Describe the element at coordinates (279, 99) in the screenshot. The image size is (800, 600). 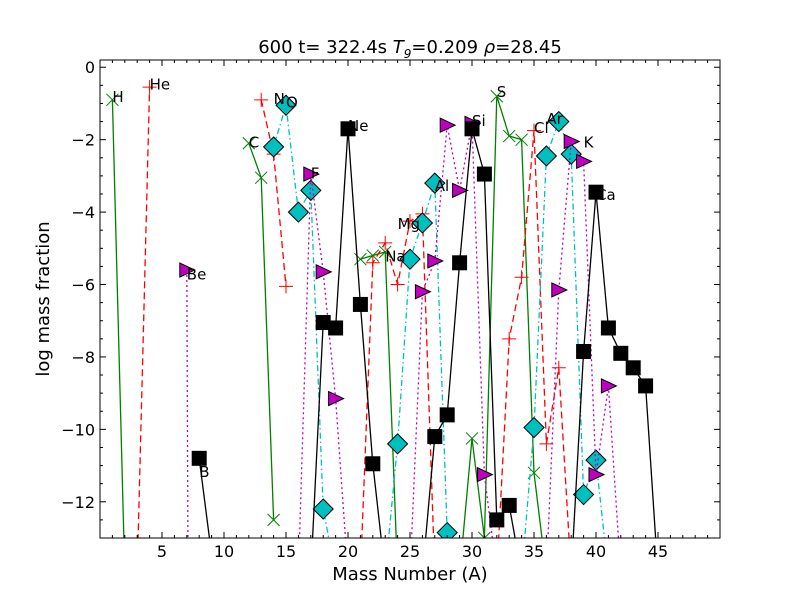
I see `element-label-n: N` at that location.